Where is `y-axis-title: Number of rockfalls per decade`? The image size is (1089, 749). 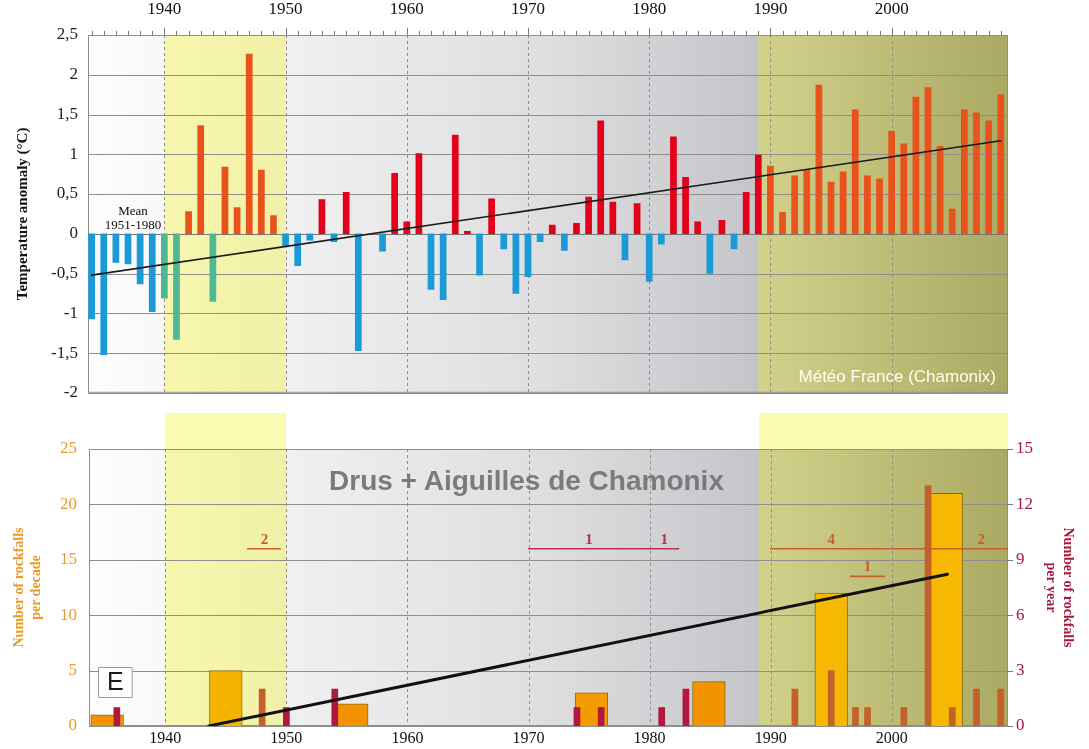
y-axis-title: Number of rockfalls per decade is located at coordinates (27, 587).